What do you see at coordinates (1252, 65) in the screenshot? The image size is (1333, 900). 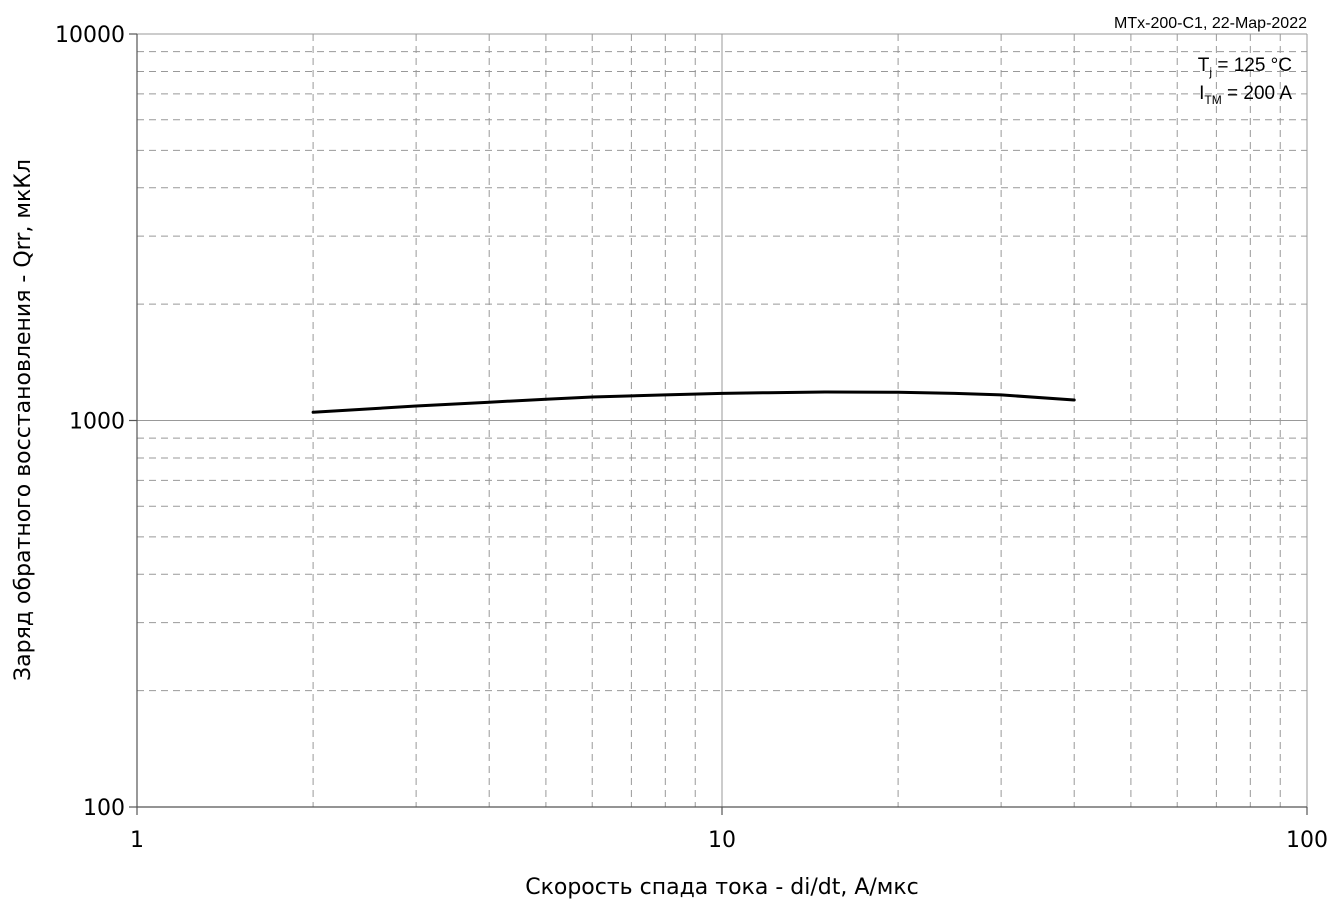 I see `annotation-tj-value: = 125 °C` at bounding box center [1252, 65].